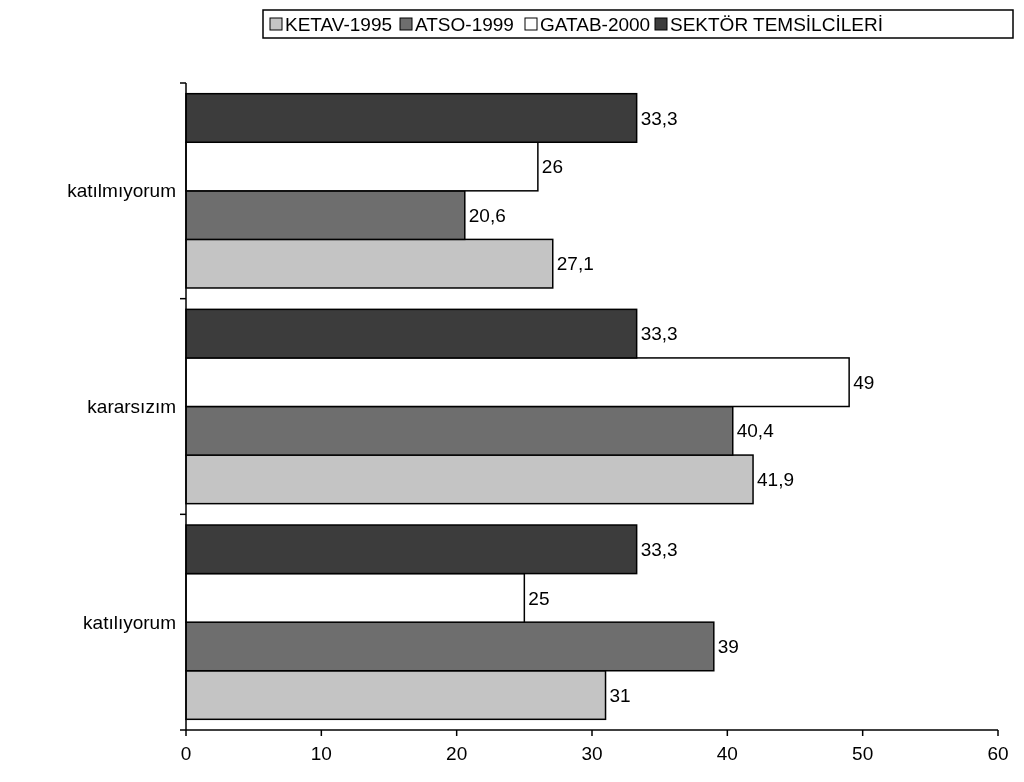 This screenshot has height=782, width=1024. What do you see at coordinates (321, 753) in the screenshot?
I see `x-tick-label: 10` at bounding box center [321, 753].